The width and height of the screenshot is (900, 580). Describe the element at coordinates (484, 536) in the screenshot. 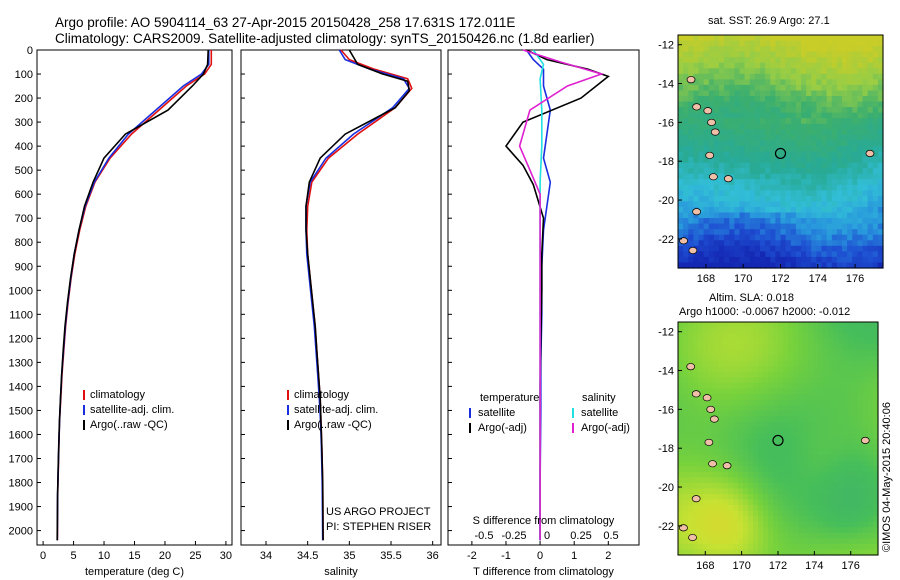

I see `difference-top-tick-label: -0.5` at that location.